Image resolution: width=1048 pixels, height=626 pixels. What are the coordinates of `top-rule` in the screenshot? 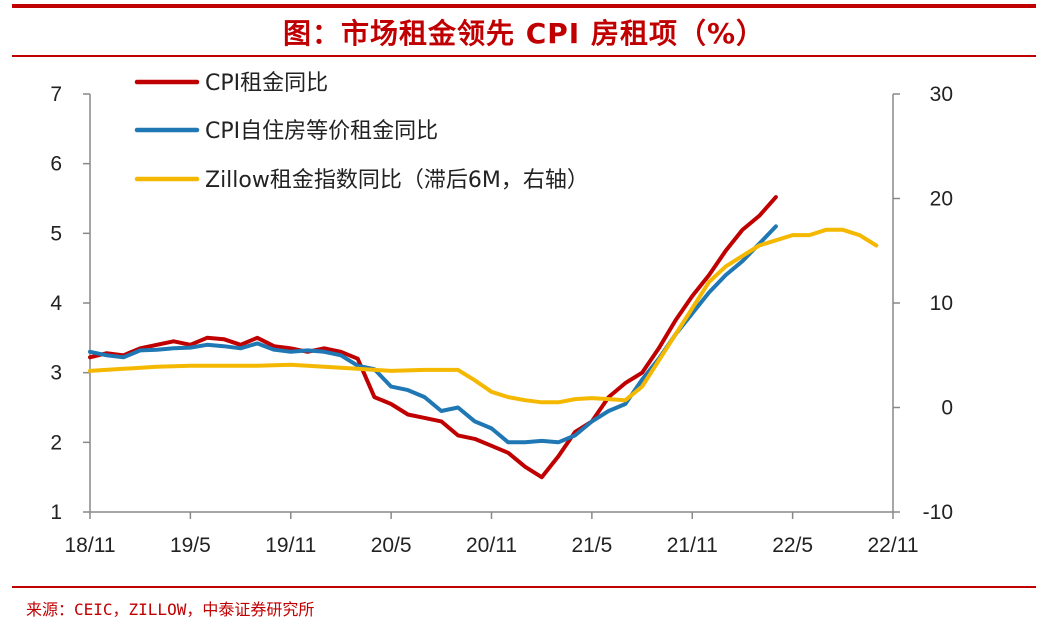 It's located at (524, 6).